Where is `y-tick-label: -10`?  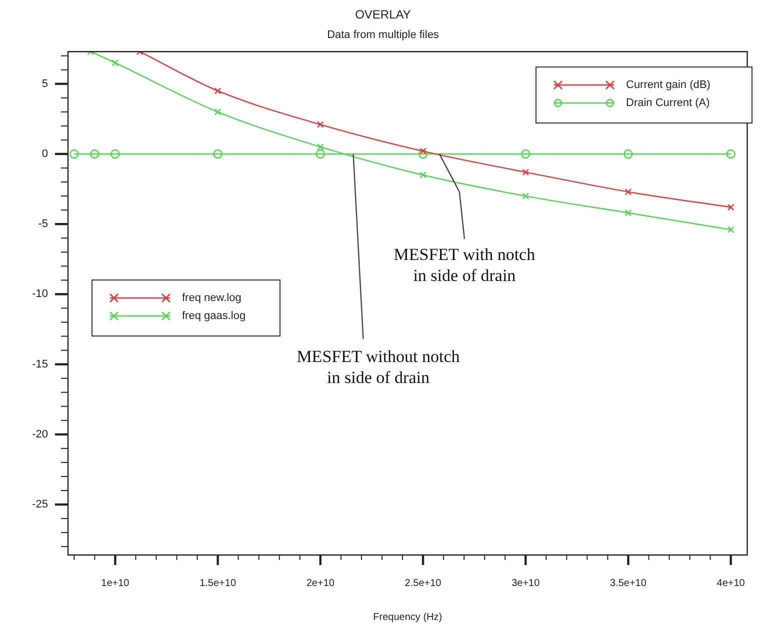
y-tick-label: -10 is located at coordinates (40, 294).